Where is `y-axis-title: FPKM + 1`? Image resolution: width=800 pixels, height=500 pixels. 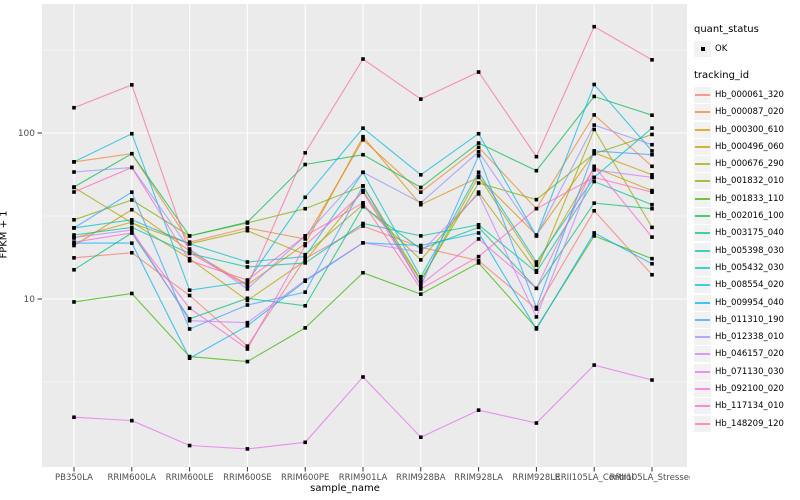 y-axis-title: FPKM + 1 is located at coordinates (5, 234).